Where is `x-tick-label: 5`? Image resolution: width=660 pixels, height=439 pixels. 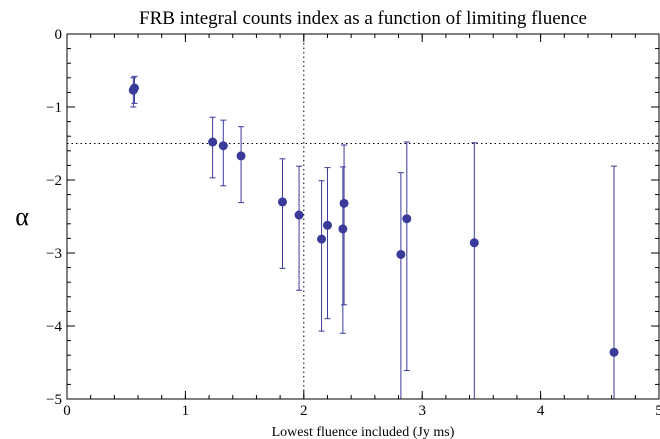
x-tick-label: 5 is located at coordinates (657, 411).